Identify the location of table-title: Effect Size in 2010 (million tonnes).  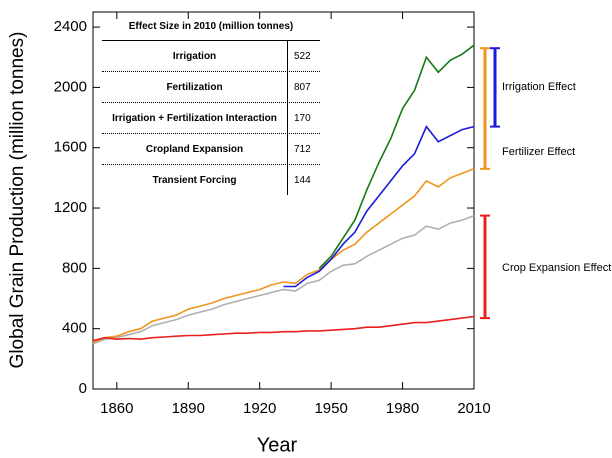
(211, 27).